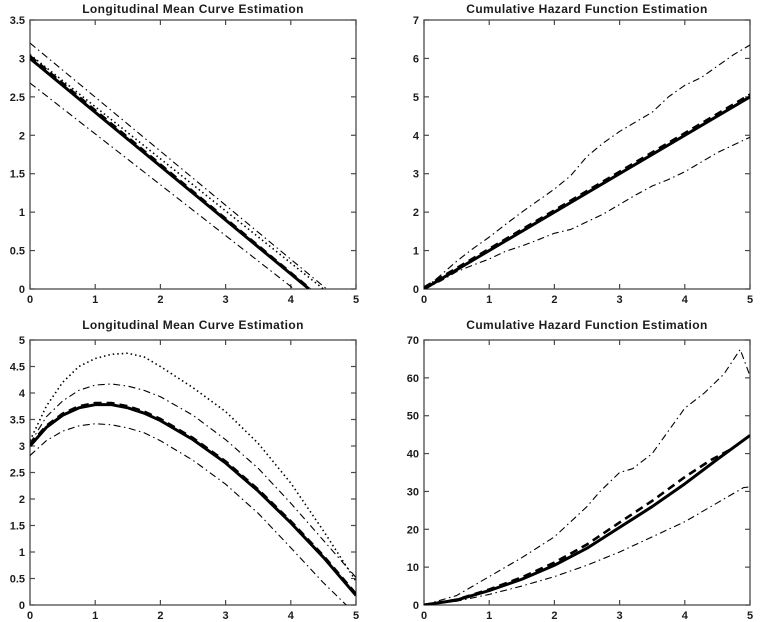  What do you see at coordinates (413, 492) in the screenshot?
I see `y-tick-label: 30` at bounding box center [413, 492].